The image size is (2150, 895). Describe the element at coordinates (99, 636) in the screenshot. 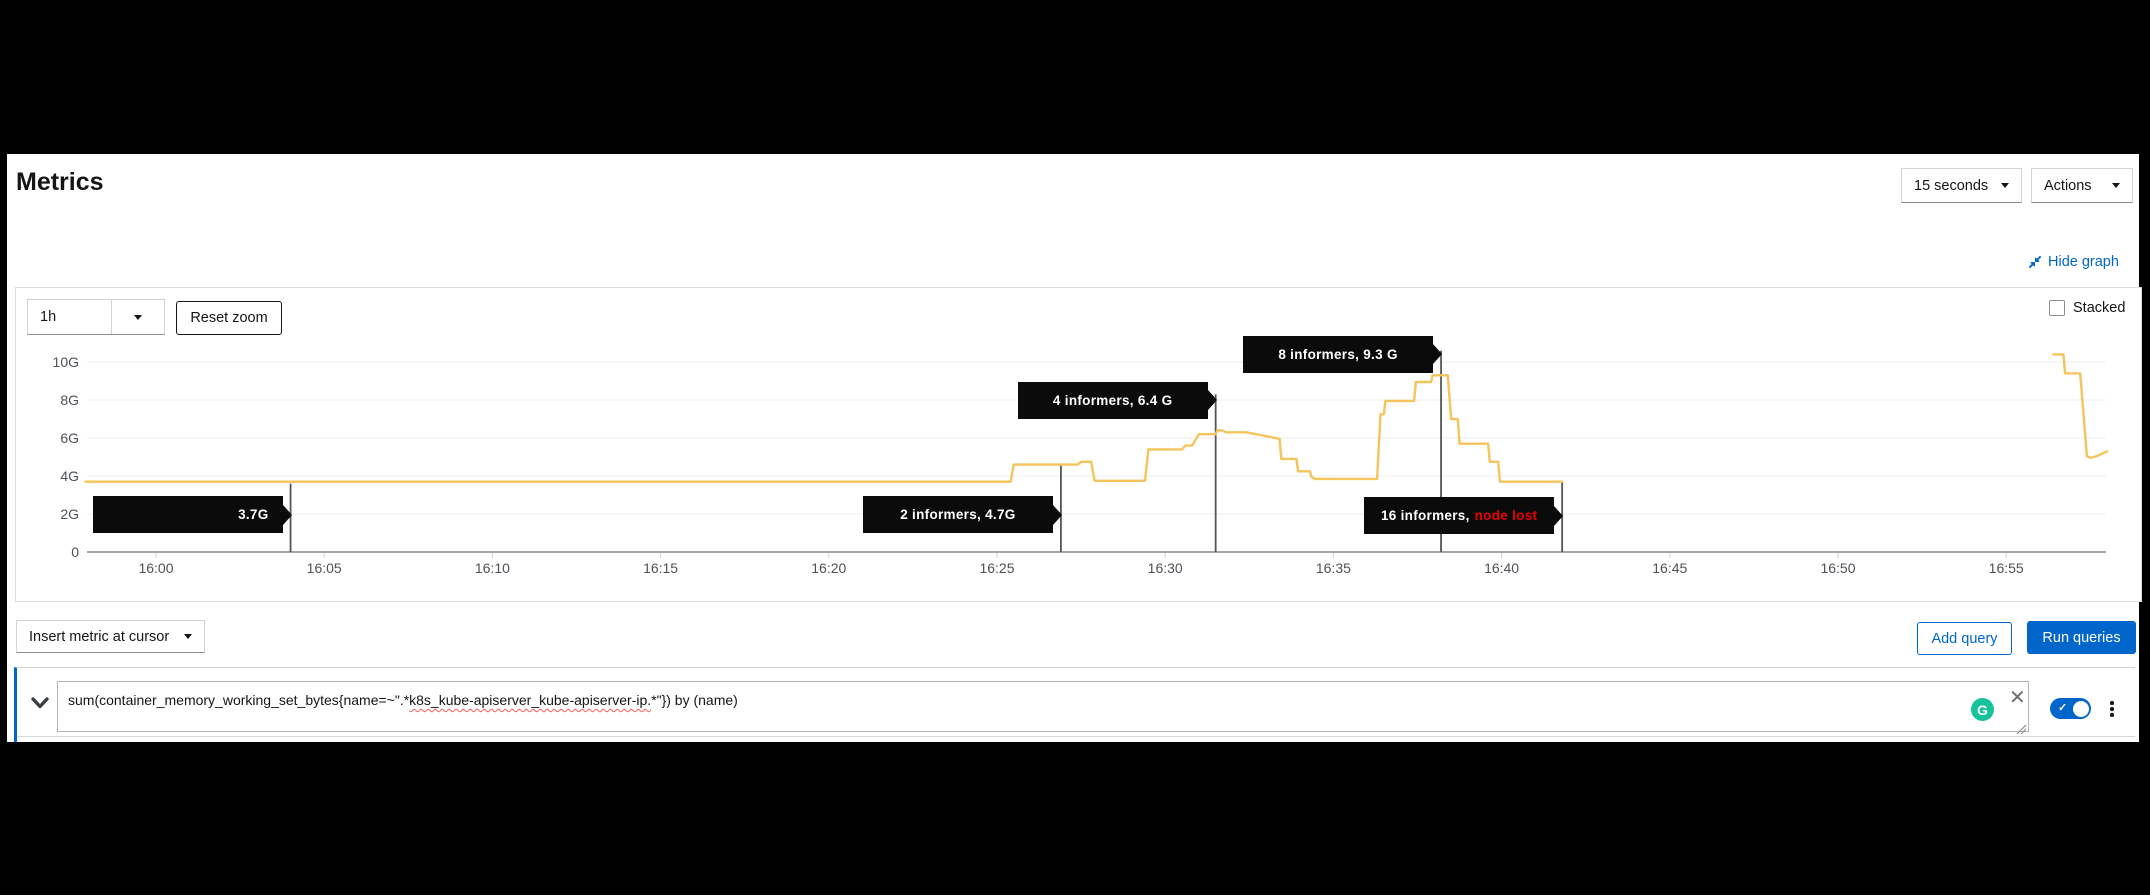

I see `insert-metric-label: Insert metric at cursor` at that location.